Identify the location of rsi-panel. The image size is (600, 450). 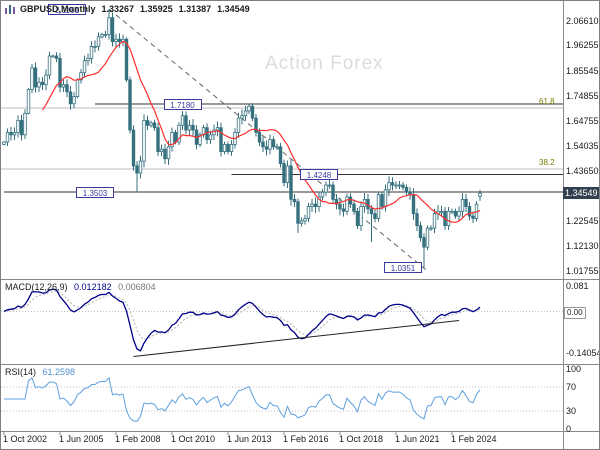
(282, 398).